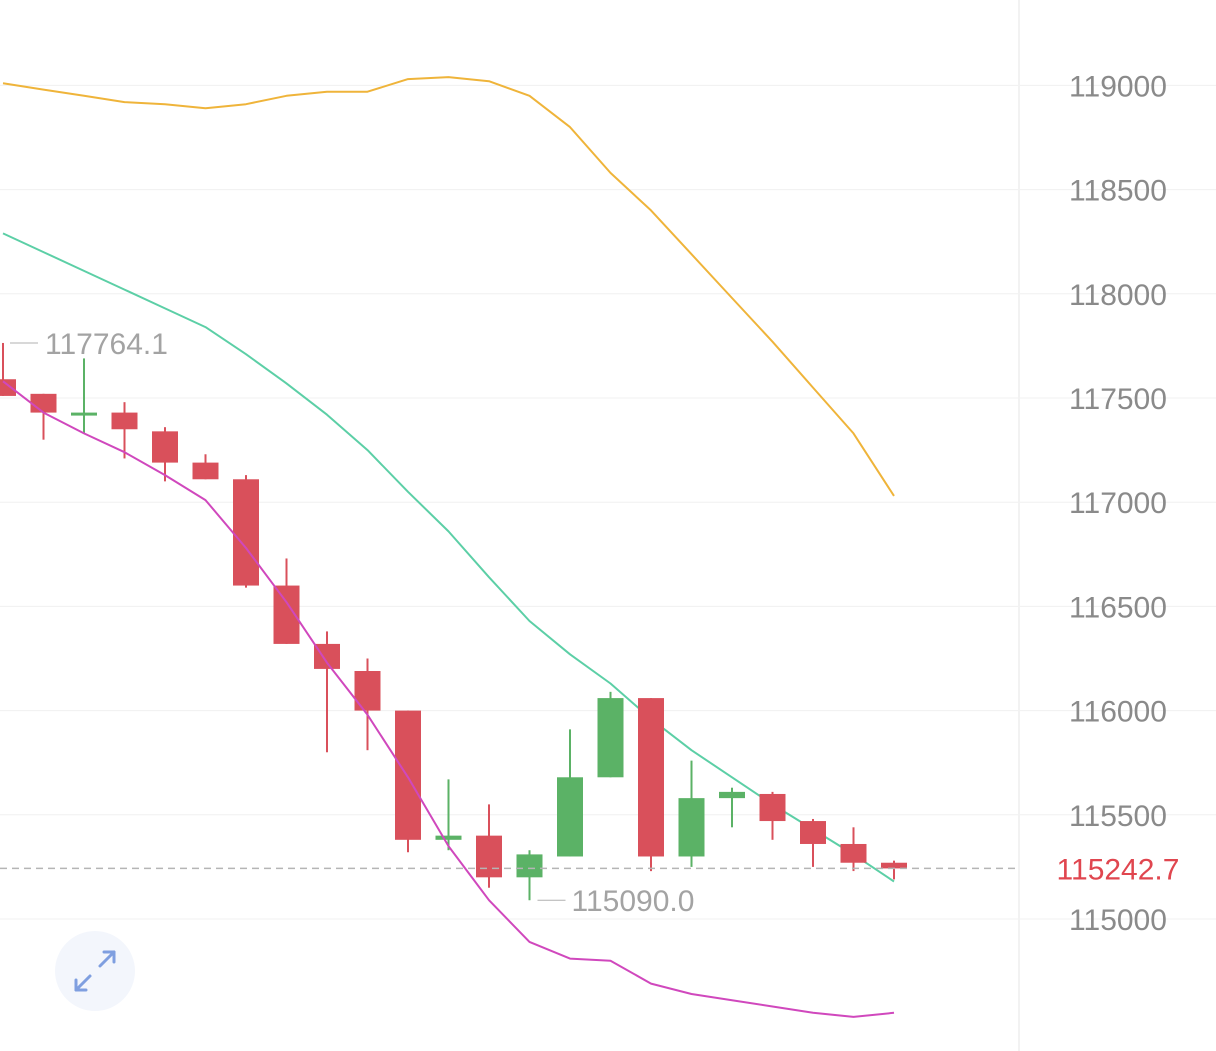 This screenshot has width=1216, height=1051. Describe the element at coordinates (1118, 607) in the screenshot. I see `y-tick-label: 116500` at that location.